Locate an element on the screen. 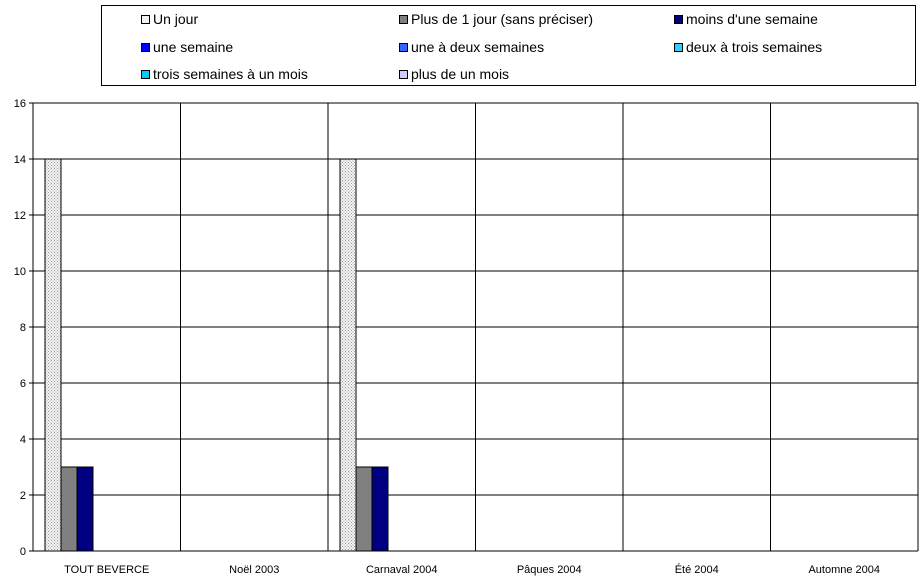 The width and height of the screenshot is (924, 581). legend-label: Plus de 1 jour (sans préciser) is located at coordinates (502, 19).